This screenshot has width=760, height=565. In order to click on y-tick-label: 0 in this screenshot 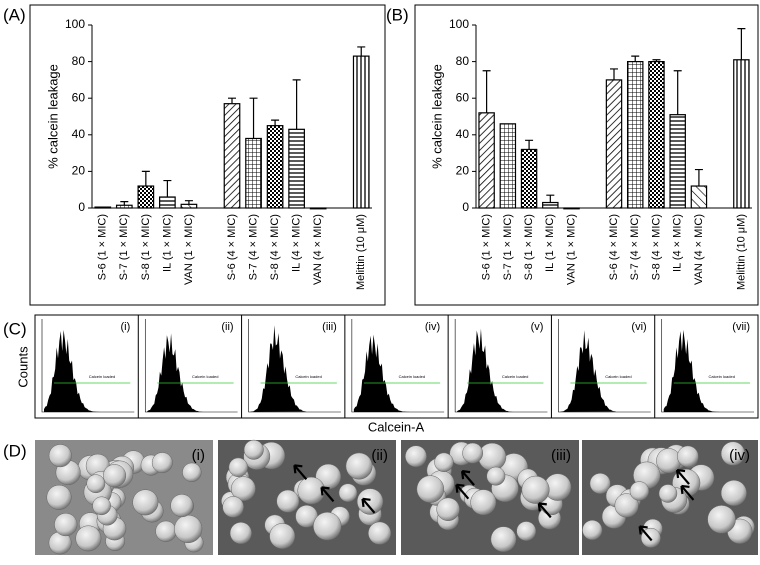, I will do `click(465, 207)`.